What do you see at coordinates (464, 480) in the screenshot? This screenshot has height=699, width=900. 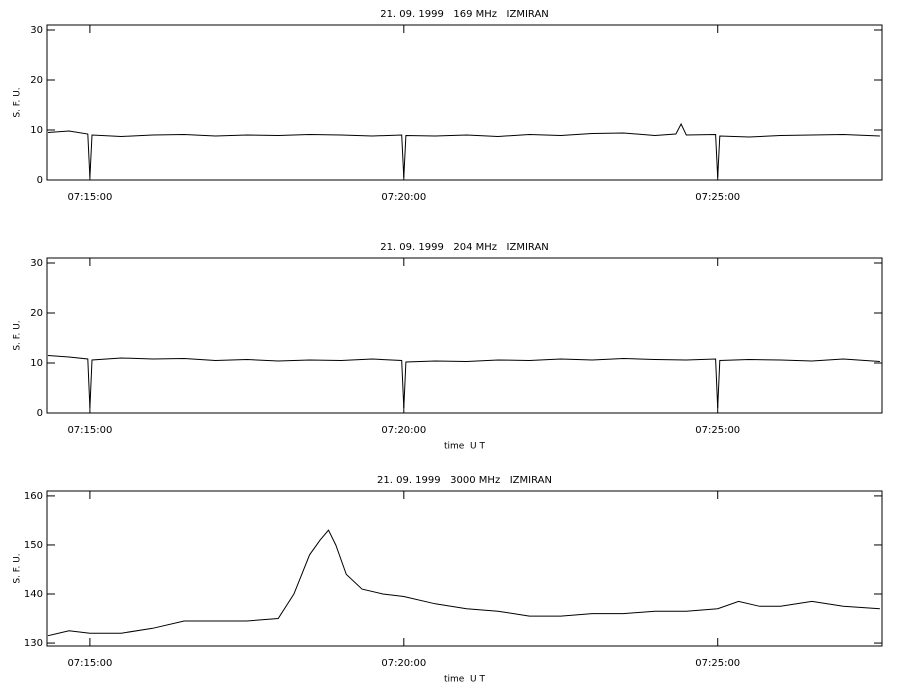 I see `chart-title: 21. 09. 1999 3000 MHz IZMIRAN` at bounding box center [464, 480].